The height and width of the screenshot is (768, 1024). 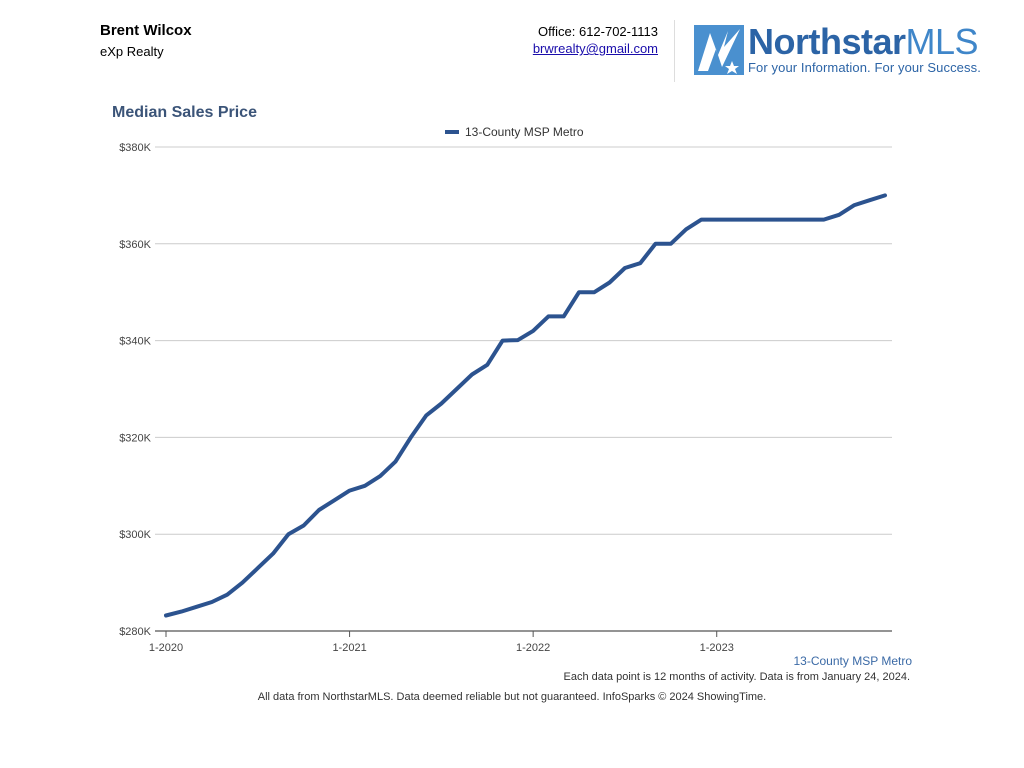 I want to click on star-mark-icon, so click(x=719, y=50).